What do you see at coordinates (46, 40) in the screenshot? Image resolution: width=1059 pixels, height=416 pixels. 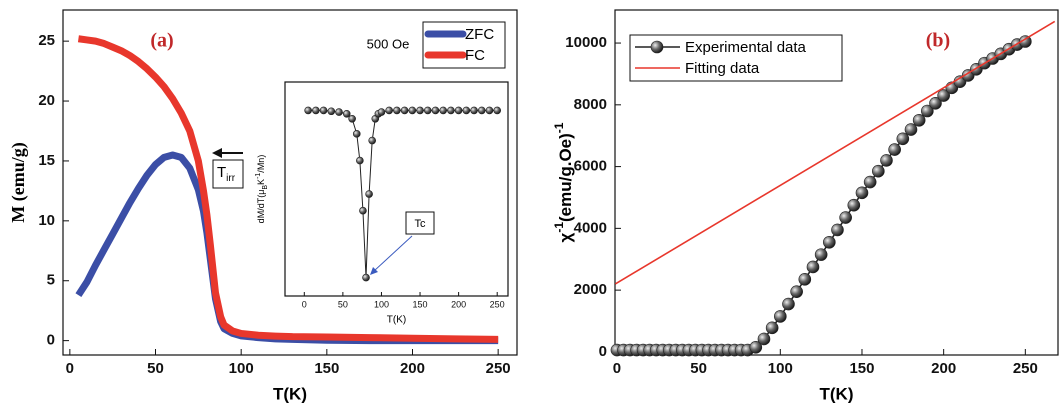 I see `y-tick-label: 25` at bounding box center [46, 40].